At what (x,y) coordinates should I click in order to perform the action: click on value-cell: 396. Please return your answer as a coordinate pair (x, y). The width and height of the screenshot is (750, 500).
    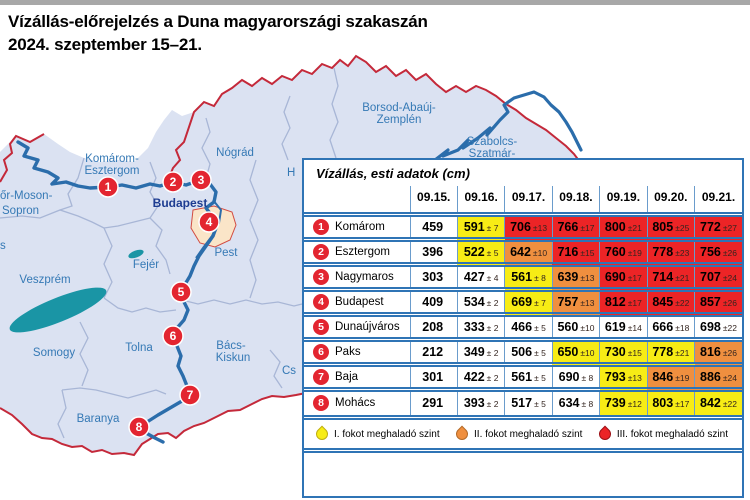
    Looking at the image, I should click on (433, 252).